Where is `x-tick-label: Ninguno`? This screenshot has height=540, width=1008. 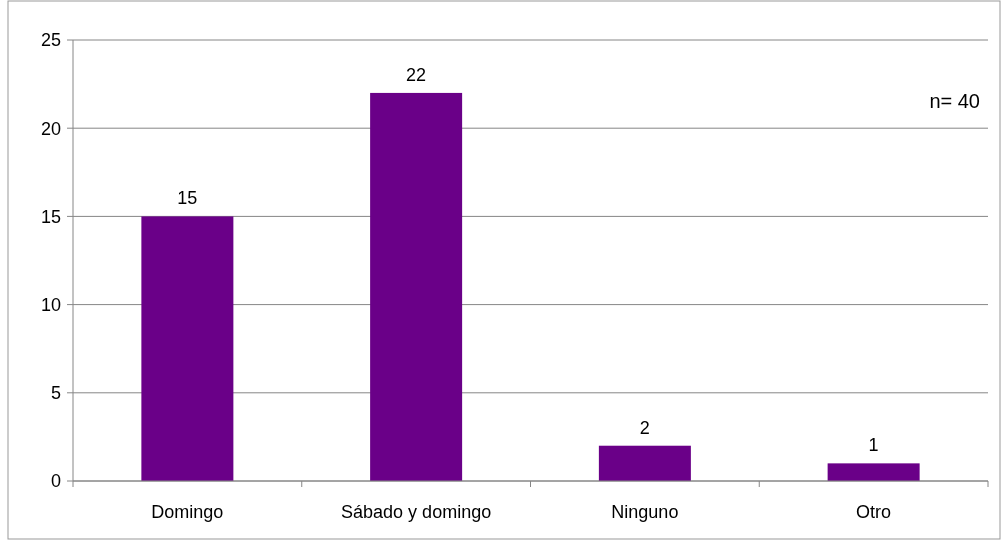
x-tick-label: Ninguno is located at coordinates (645, 512).